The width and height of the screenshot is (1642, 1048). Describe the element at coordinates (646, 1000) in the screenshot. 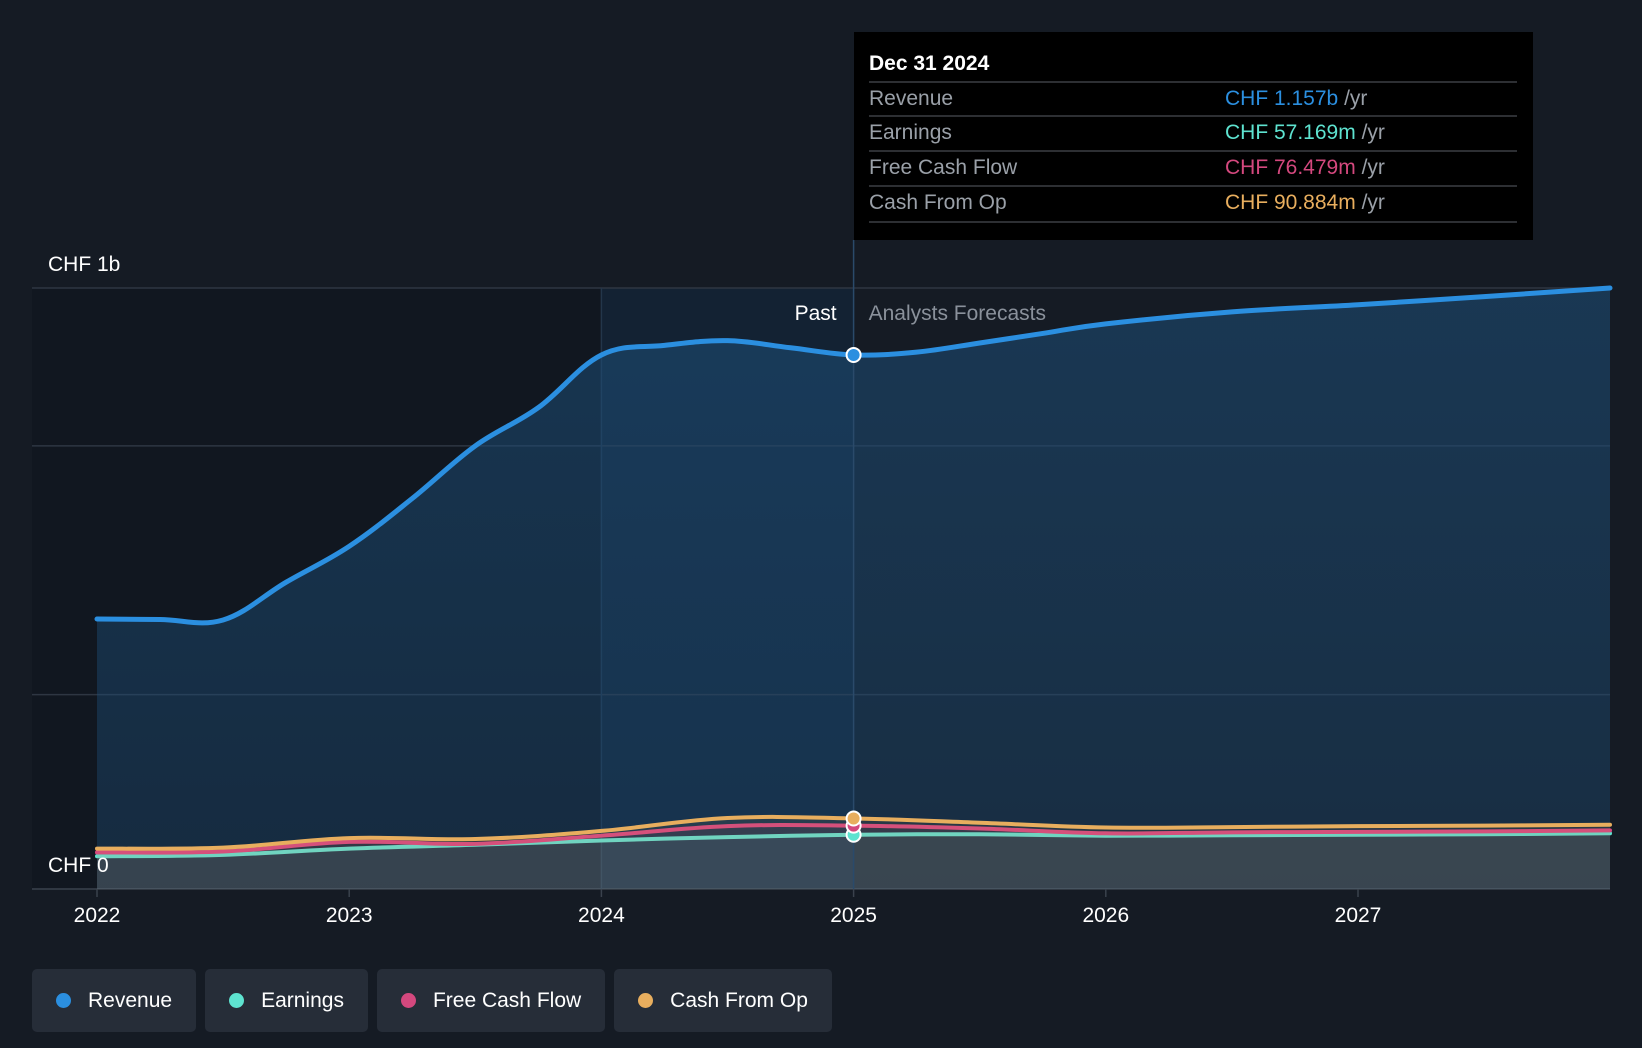

I see `cash-from-op-dot-icon` at that location.